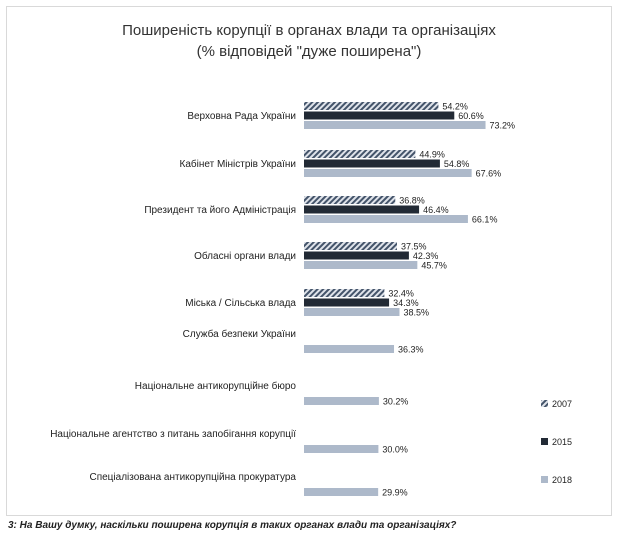  Describe the element at coordinates (503, 126) in the screenshot. I see `data-label-2018: 73.2%` at that location.